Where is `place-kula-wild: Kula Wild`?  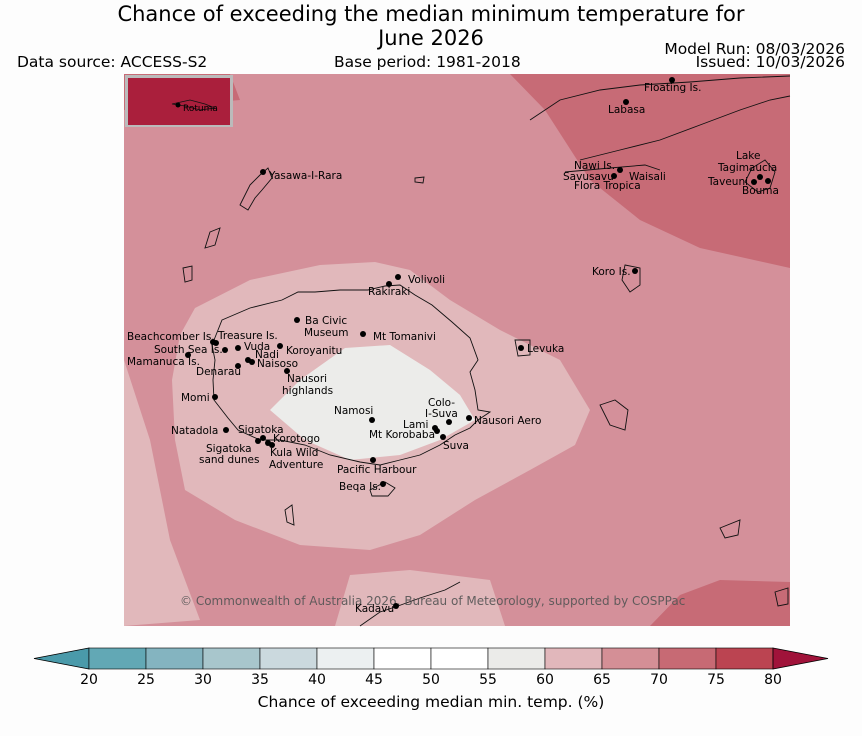 place-kula-wild: Kula Wild is located at coordinates (294, 453).